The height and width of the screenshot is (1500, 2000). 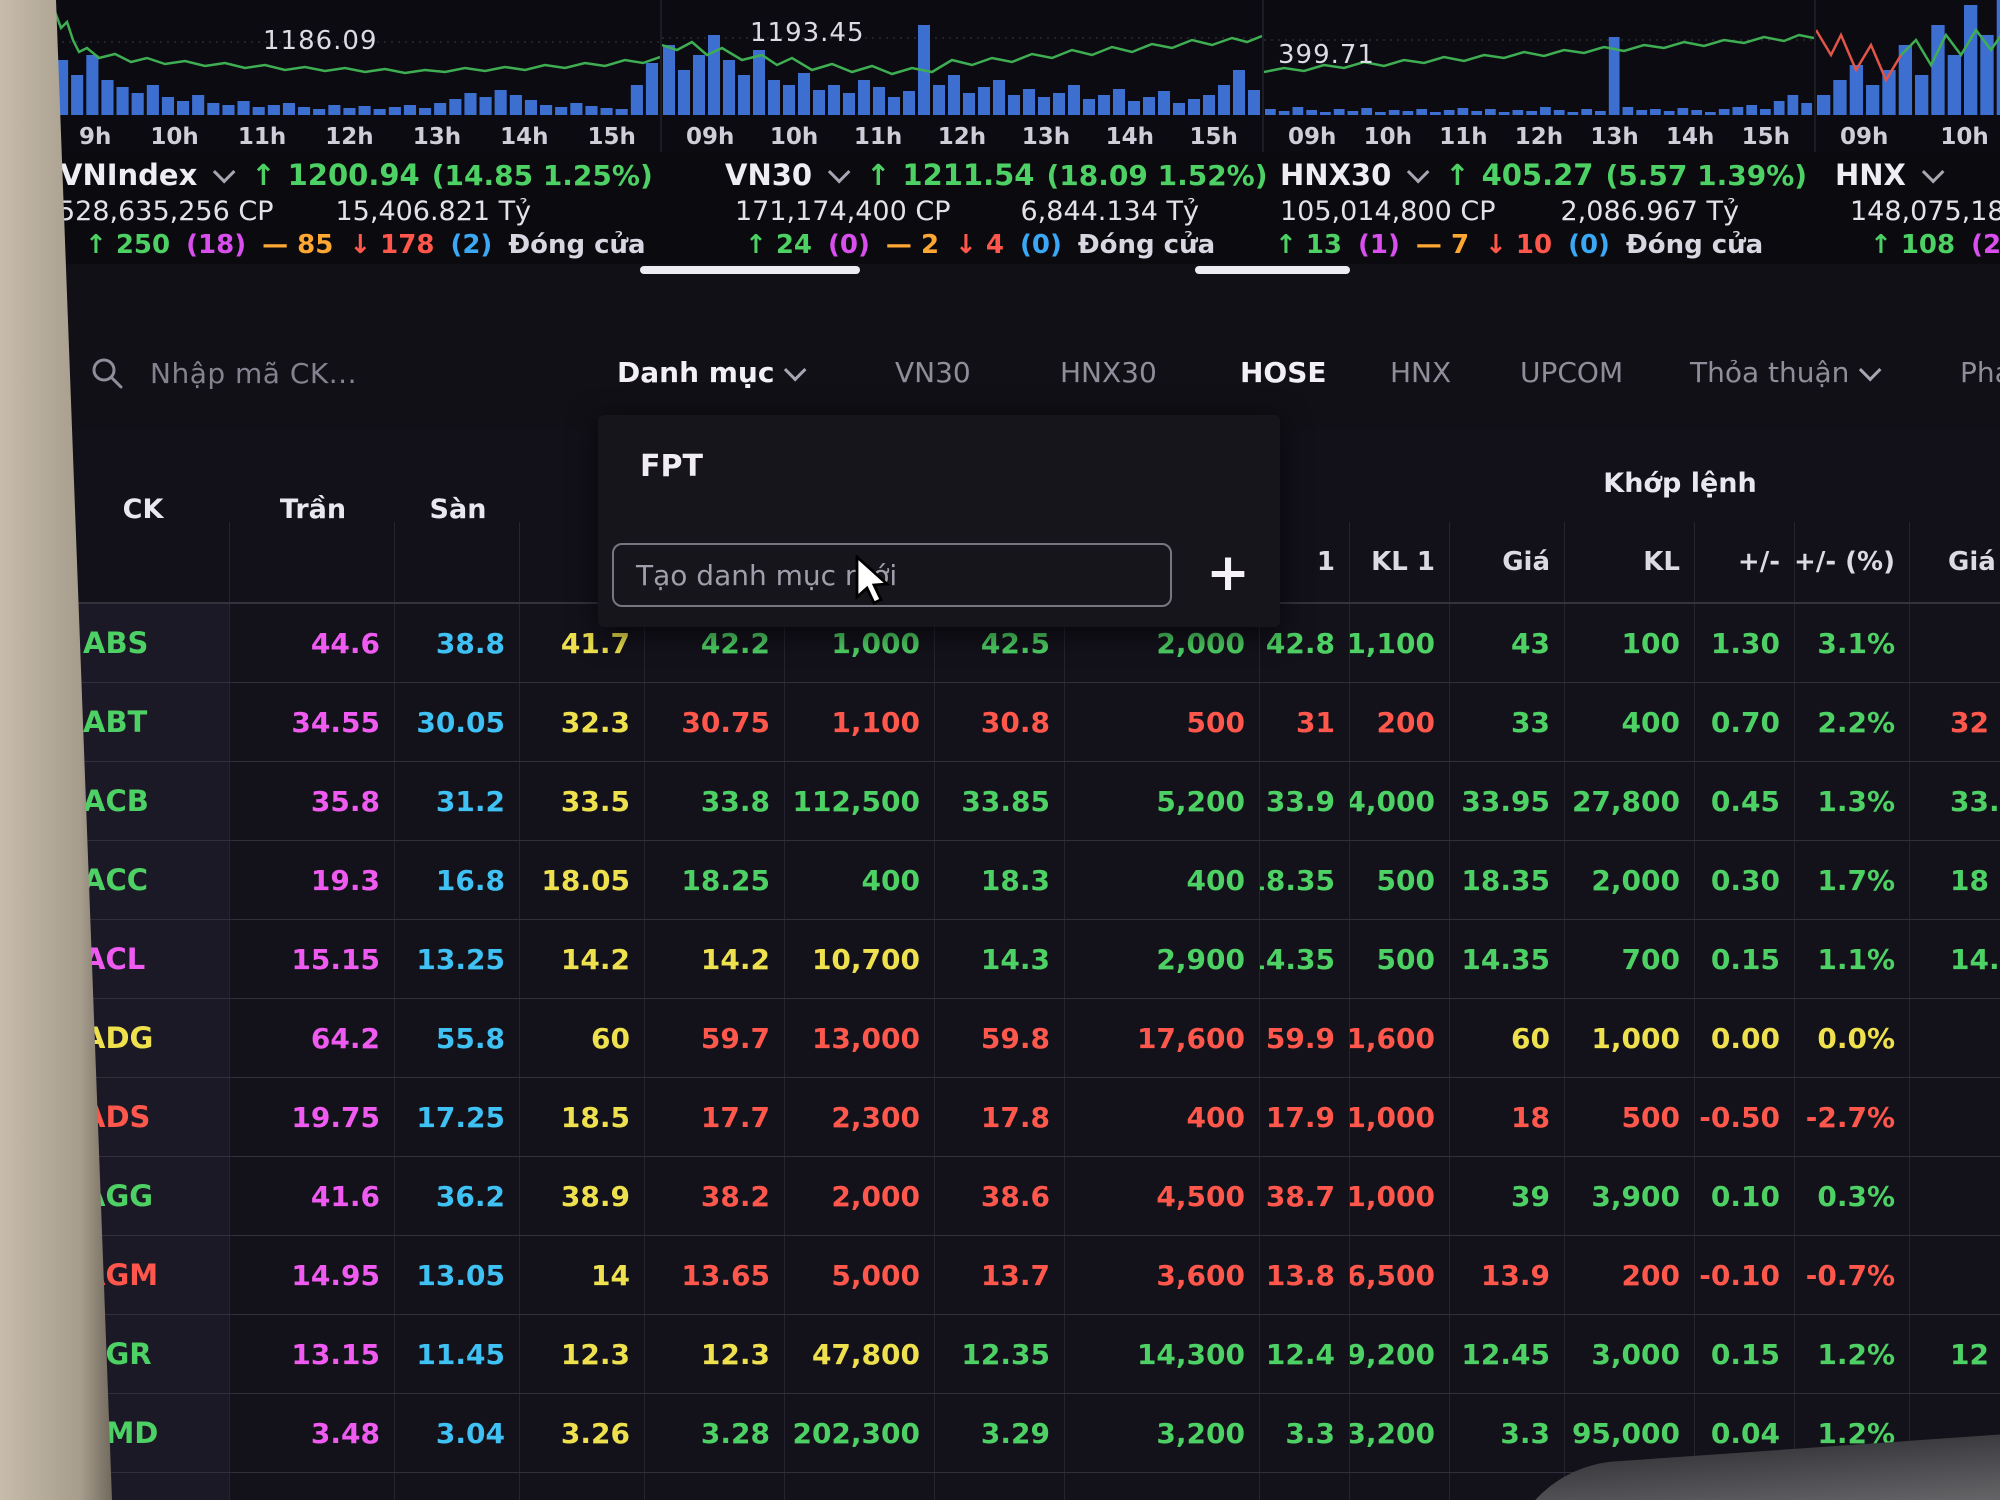 What do you see at coordinates (582, 1354) in the screenshot?
I see `price-cell: 12.3` at bounding box center [582, 1354].